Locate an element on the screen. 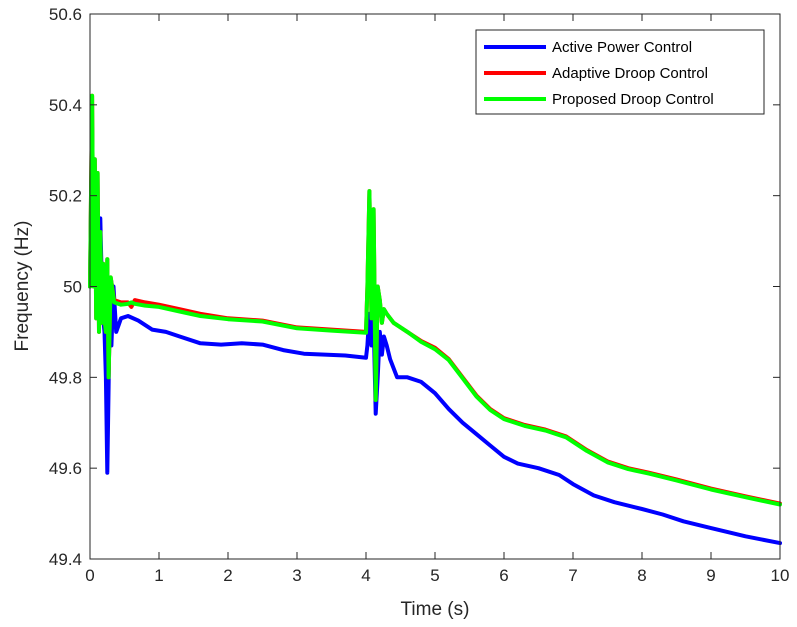  legend-label-3: Proposed Droop Control is located at coordinates (633, 99).